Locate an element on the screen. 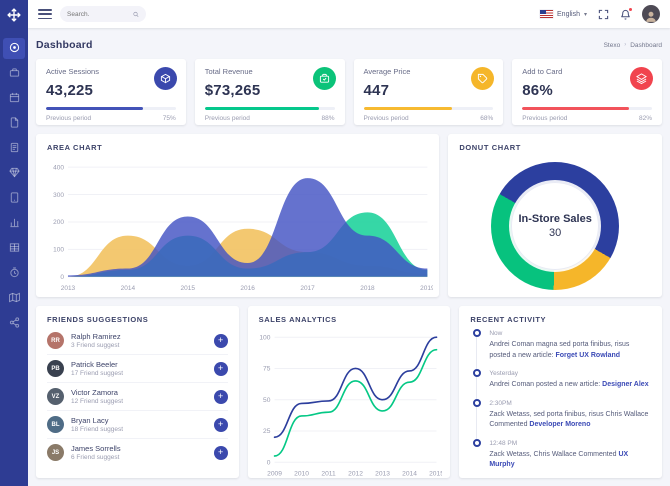  map-icon is located at coordinates (14, 299).